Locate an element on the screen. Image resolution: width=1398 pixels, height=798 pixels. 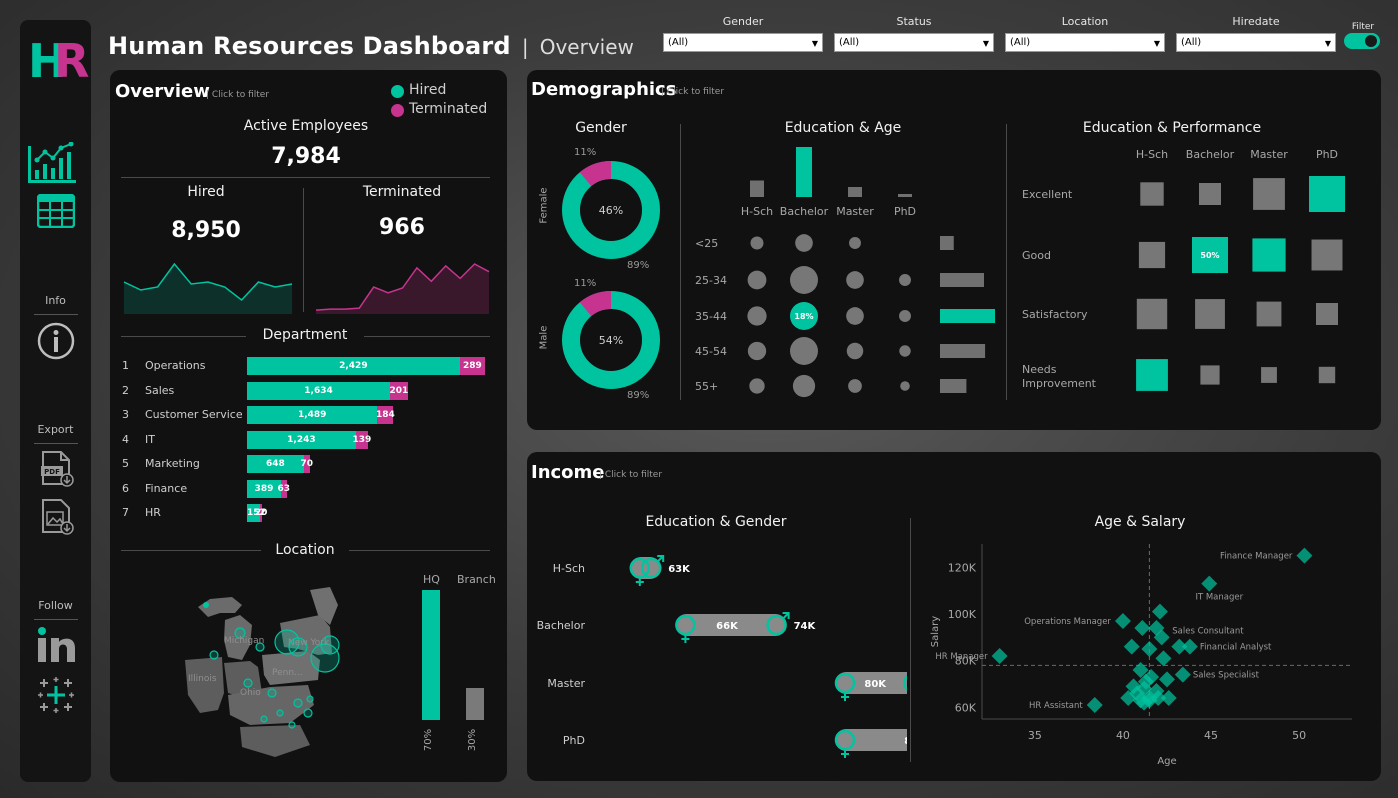
status-filter-select: (All) ▼ is located at coordinates (914, 42).